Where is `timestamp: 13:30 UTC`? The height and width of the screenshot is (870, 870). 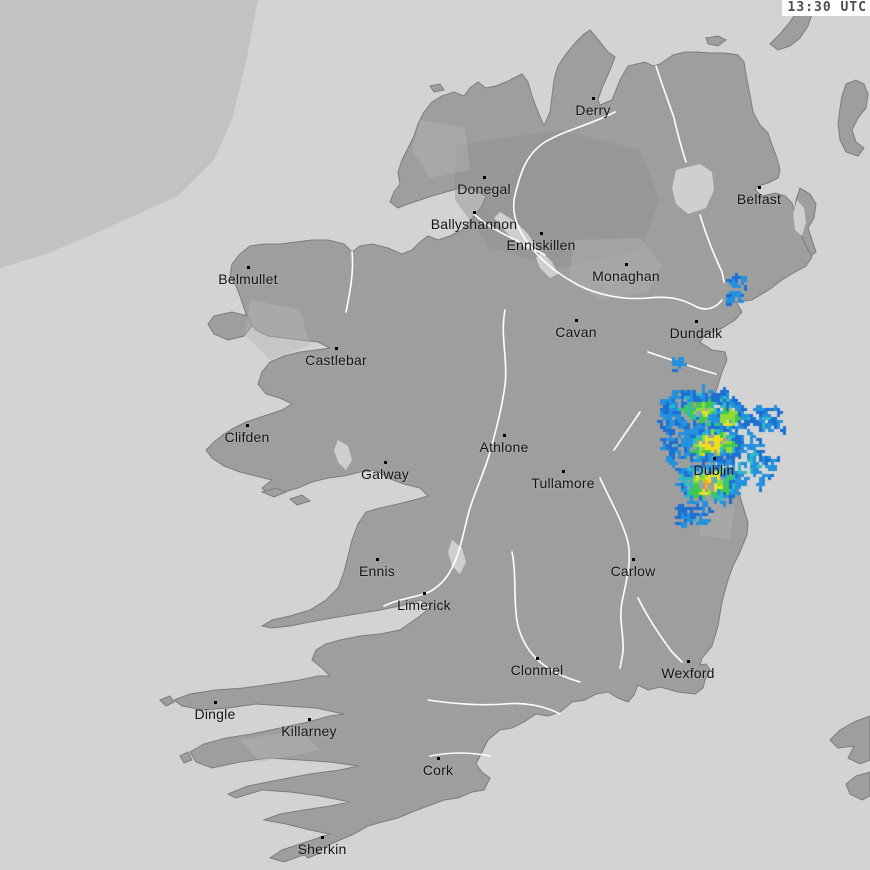
timestamp: 13:30 UTC is located at coordinates (825, 8).